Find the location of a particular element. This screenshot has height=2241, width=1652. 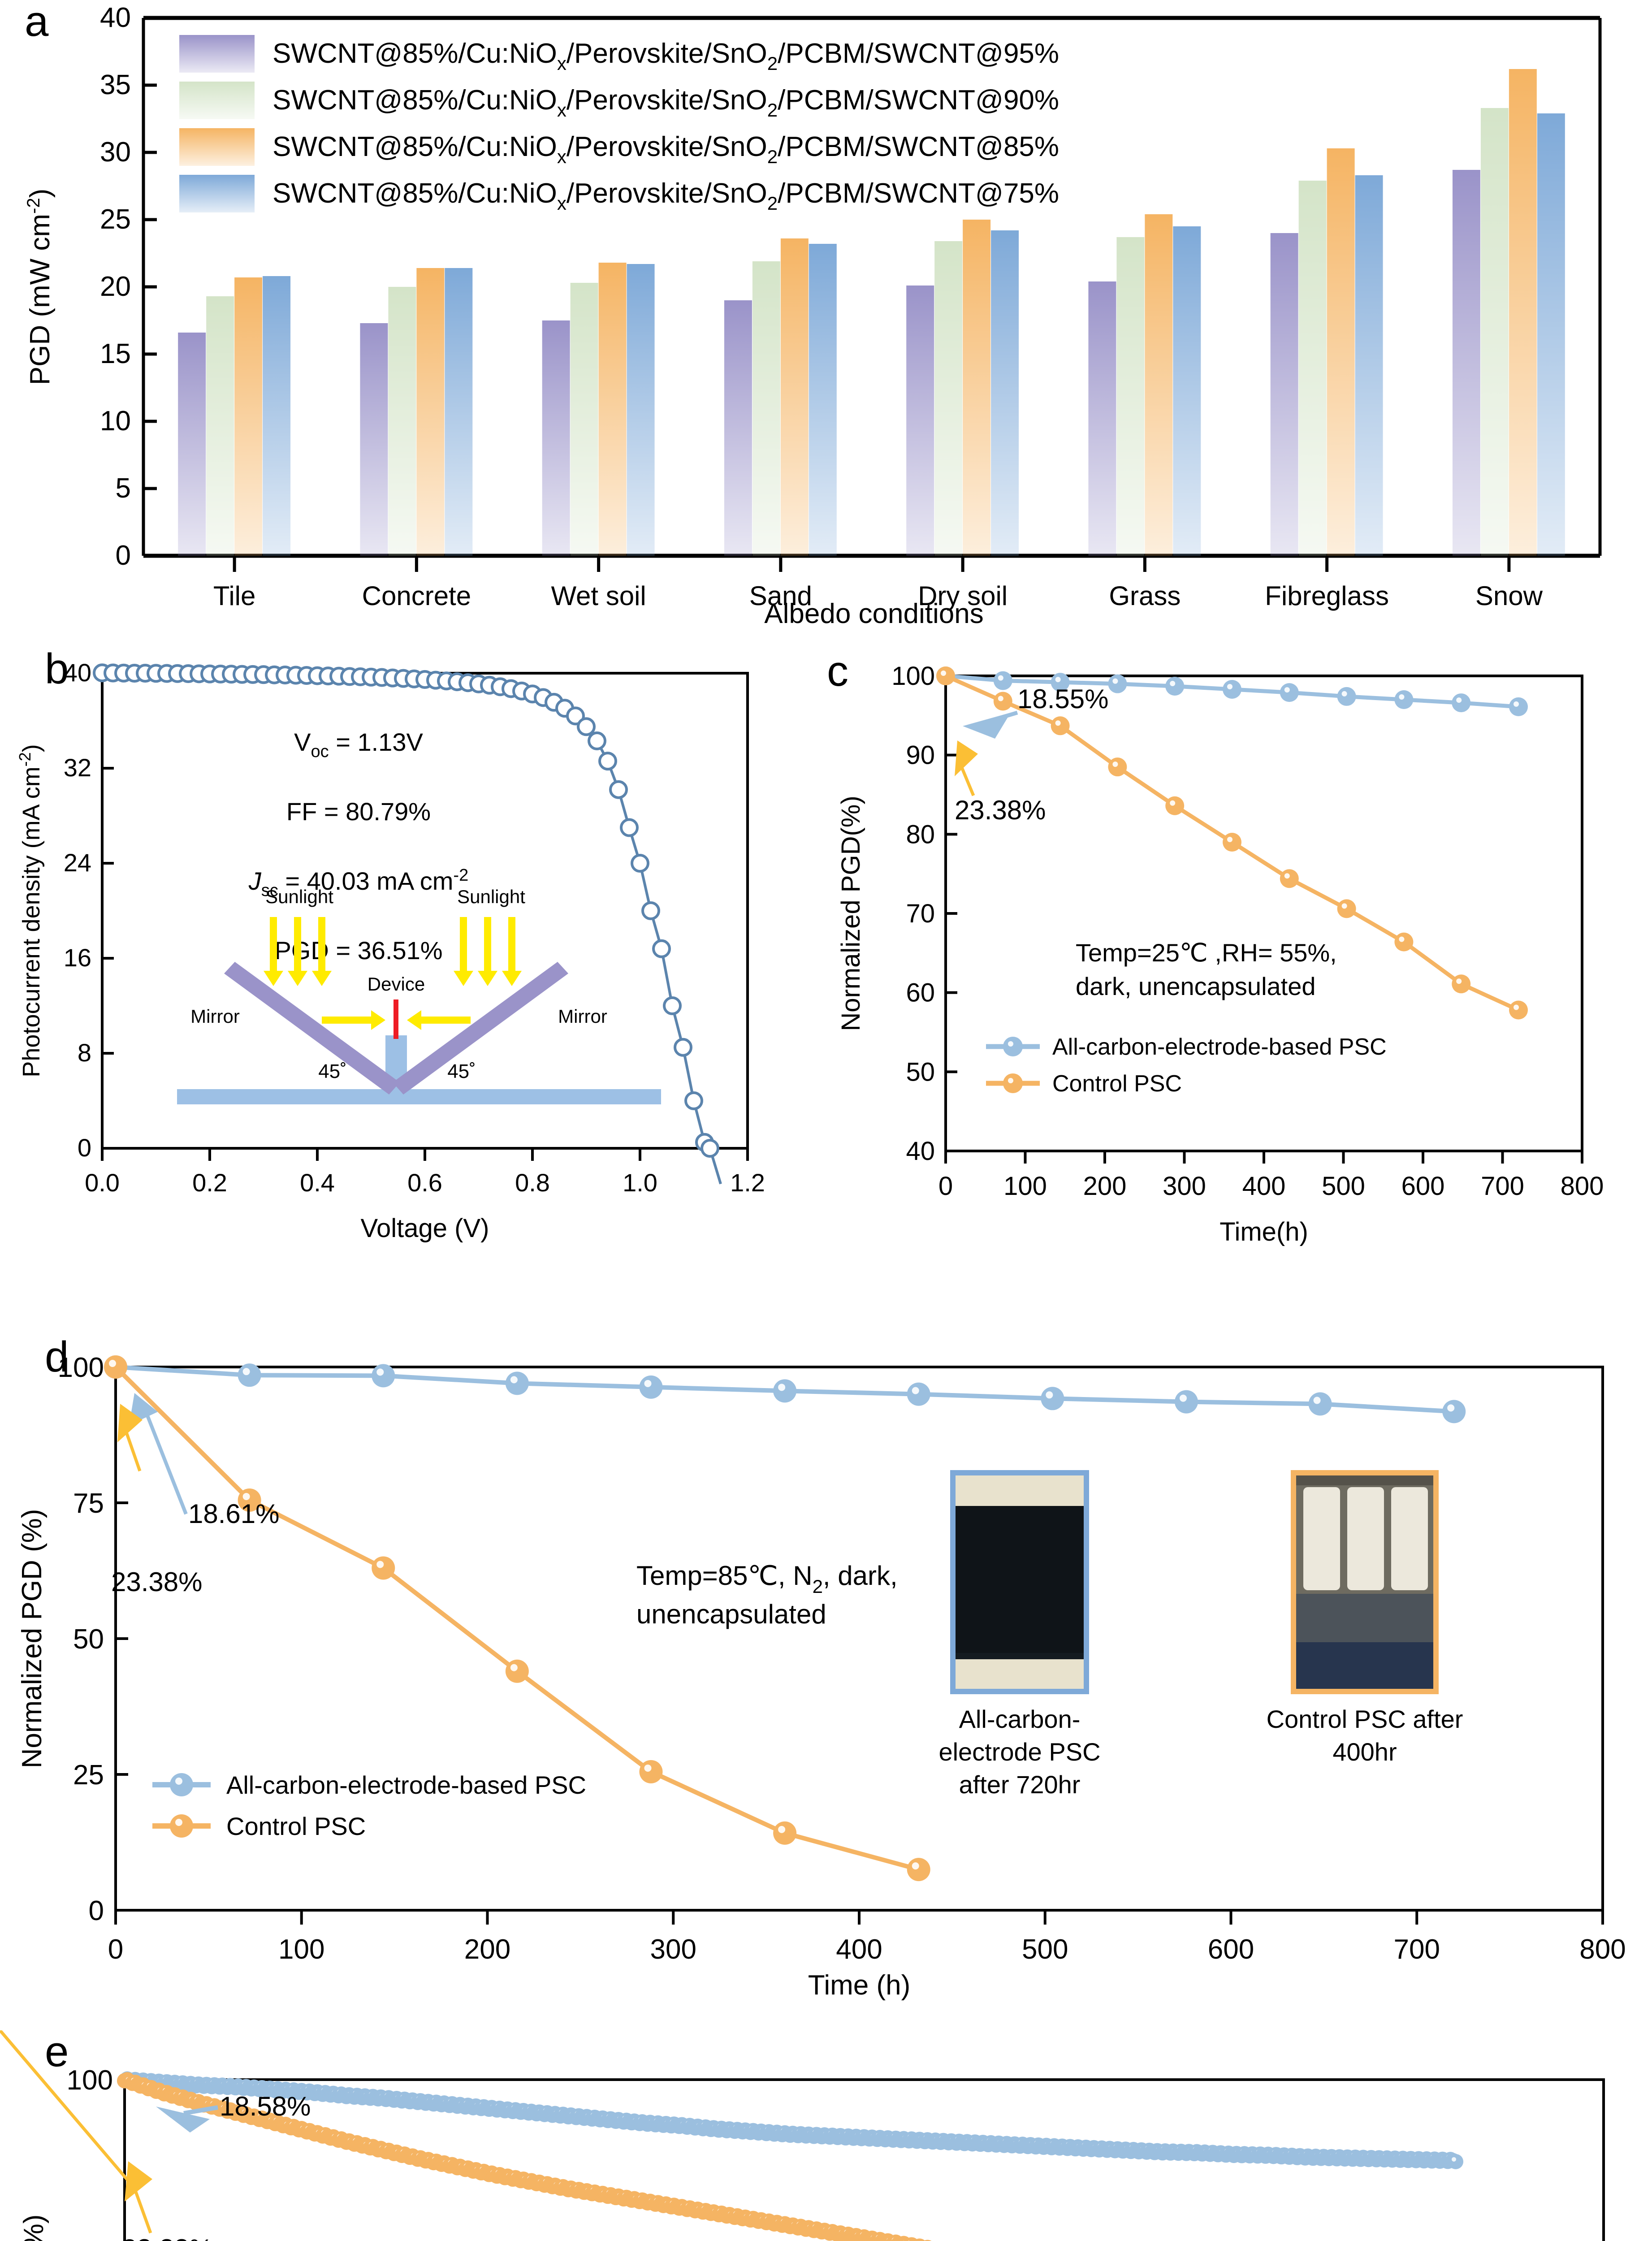

panel-a-xlabel: Albedo conditions is located at coordinates (873, 613).